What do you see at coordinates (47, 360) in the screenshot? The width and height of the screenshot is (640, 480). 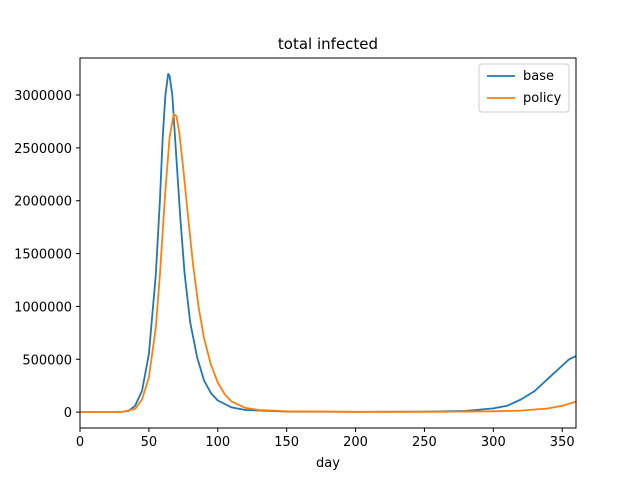 I see `y-tick-label: 500000` at bounding box center [47, 360].